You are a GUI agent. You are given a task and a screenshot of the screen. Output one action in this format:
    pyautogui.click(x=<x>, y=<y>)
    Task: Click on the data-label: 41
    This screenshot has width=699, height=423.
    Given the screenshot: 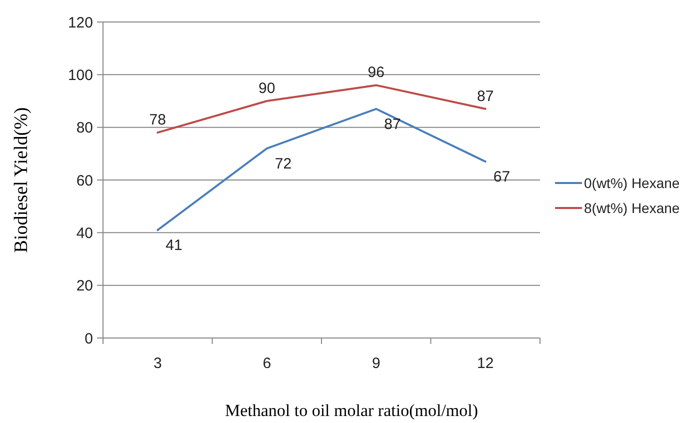 What is the action you would take?
    pyautogui.click(x=174, y=245)
    